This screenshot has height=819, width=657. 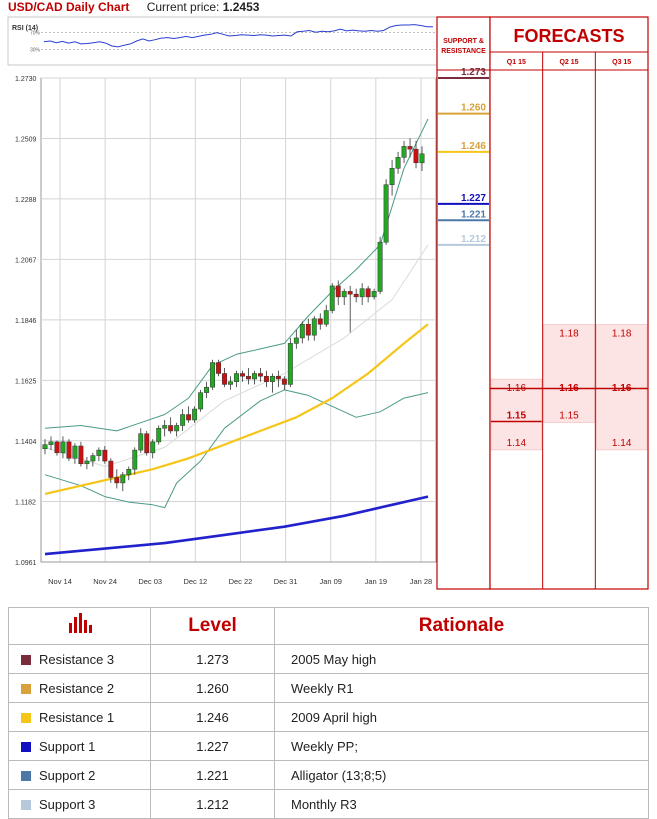 What do you see at coordinates (568, 36) in the screenshot?
I see `forecasts-title: FORECASTS` at bounding box center [568, 36].